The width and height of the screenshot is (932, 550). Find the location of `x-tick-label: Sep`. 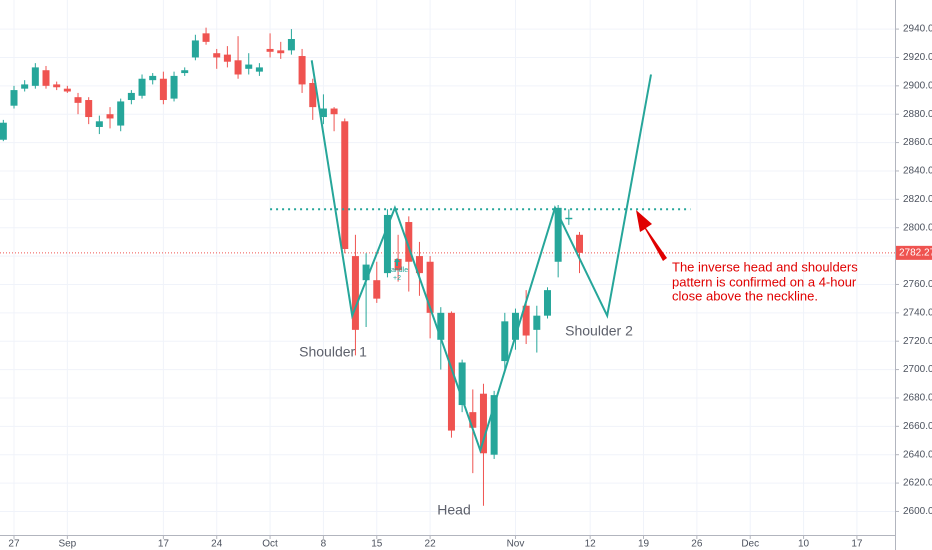

x-tick-label: Sep is located at coordinates (67, 544).